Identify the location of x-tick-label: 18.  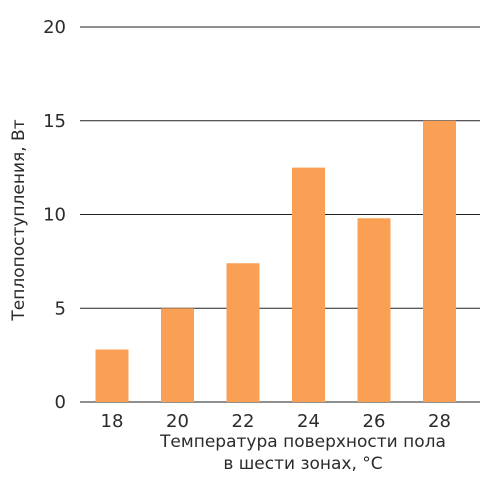
(112, 421).